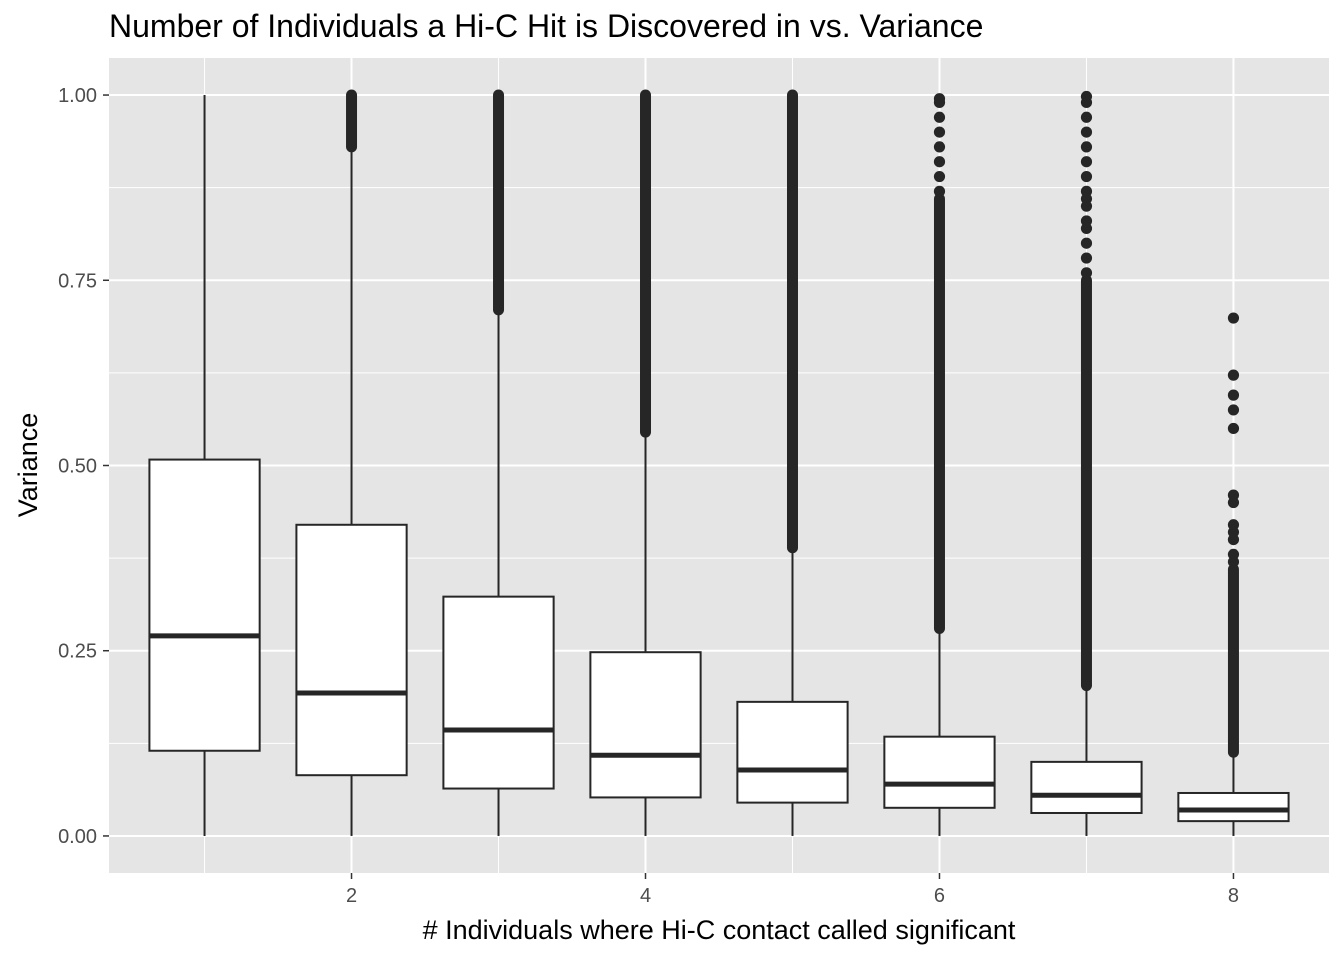  Describe the element at coordinates (77, 467) in the screenshot. I see `y-tick-label: 0.50` at that location.